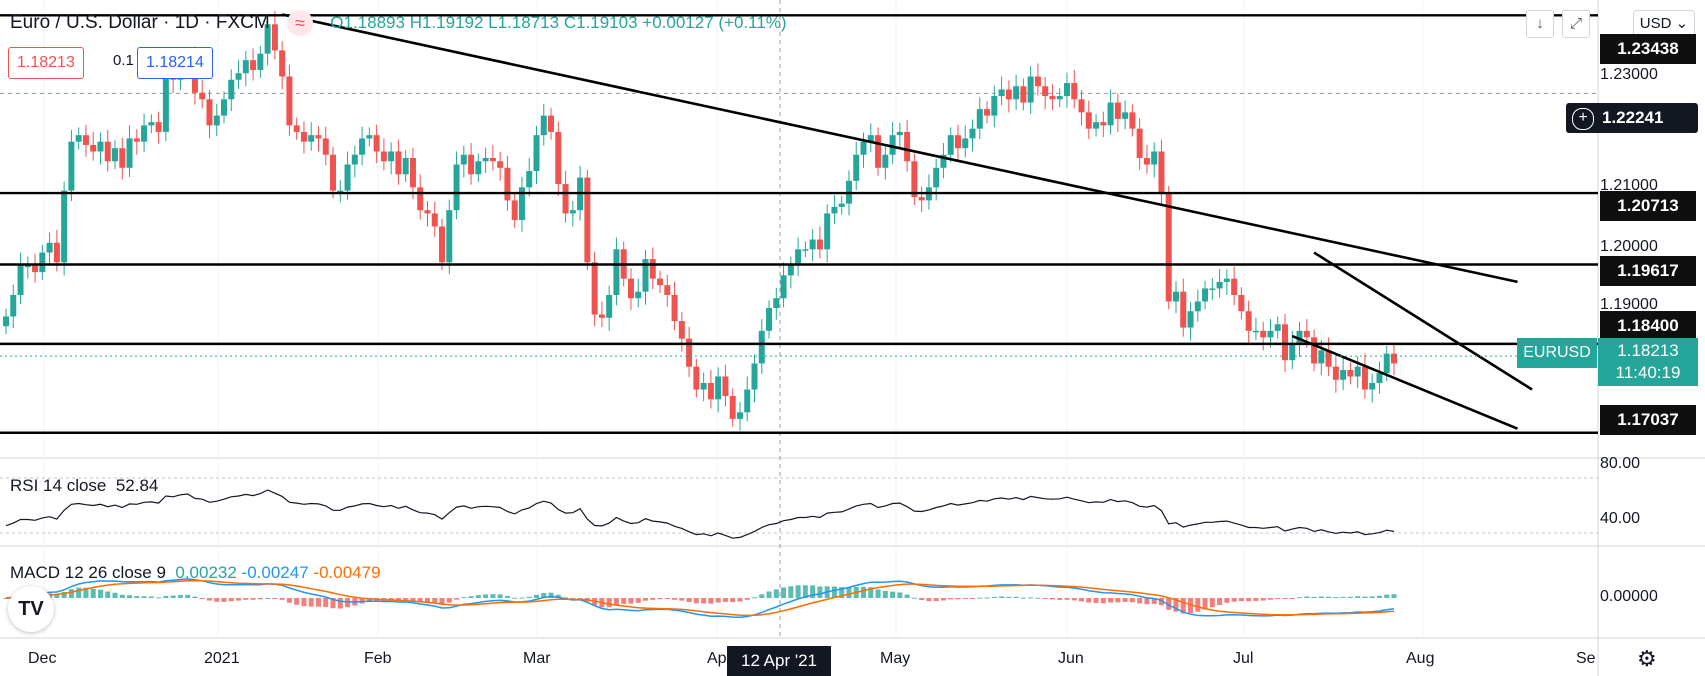  I want to click on sell-button: 1.18213, so click(46, 63).